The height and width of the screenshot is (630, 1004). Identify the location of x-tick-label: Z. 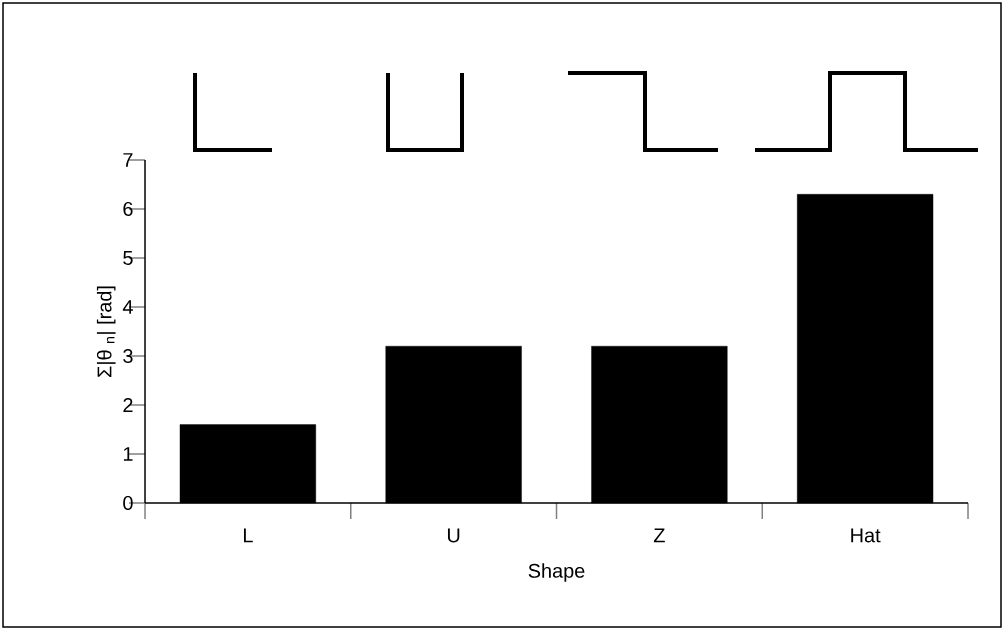
(659, 535).